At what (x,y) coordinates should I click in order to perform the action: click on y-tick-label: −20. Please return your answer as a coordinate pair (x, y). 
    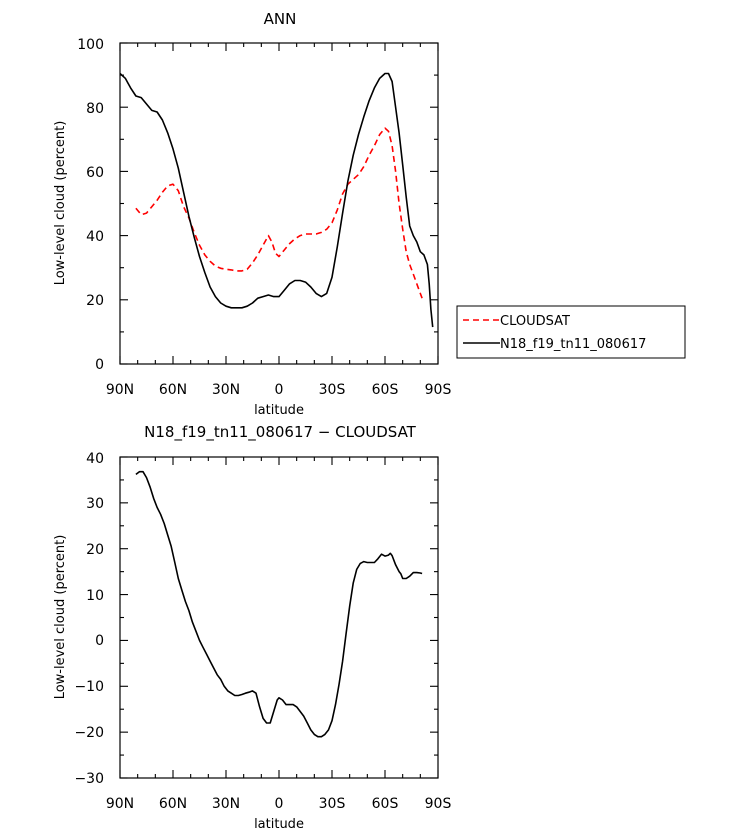
    Looking at the image, I should click on (89, 733).